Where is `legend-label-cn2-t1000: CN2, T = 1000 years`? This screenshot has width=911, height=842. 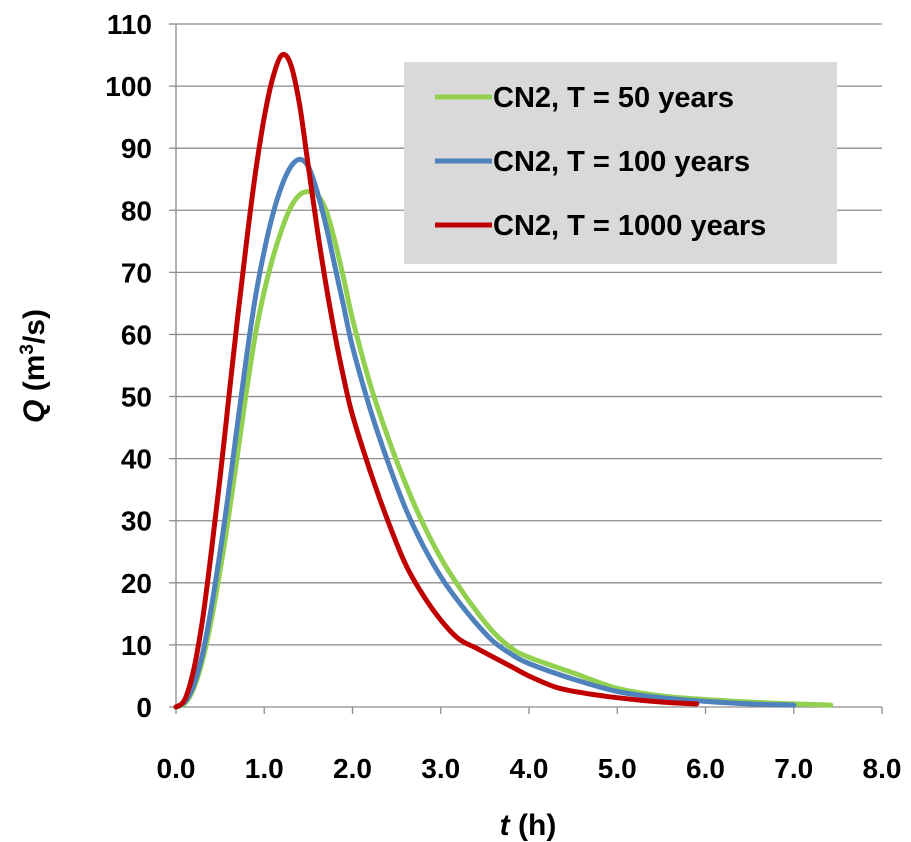
legend-label-cn2-t1000: CN2, T = 1000 years is located at coordinates (629, 226).